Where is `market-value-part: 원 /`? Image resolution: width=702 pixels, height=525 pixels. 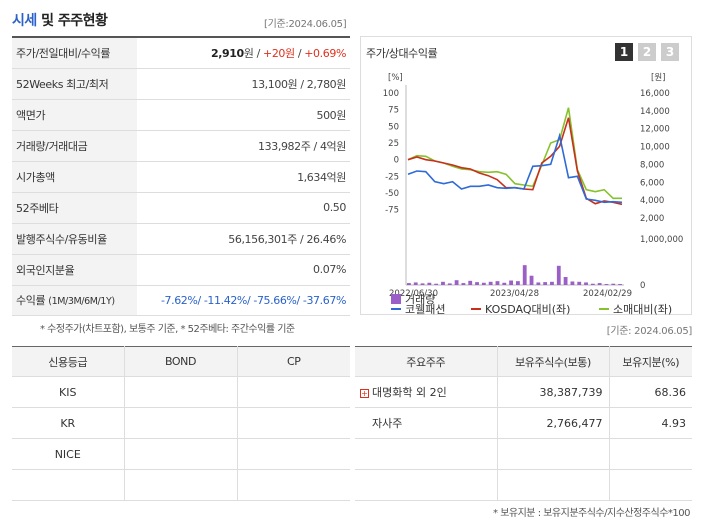 market-value-part: 원 / is located at coordinates (253, 53).